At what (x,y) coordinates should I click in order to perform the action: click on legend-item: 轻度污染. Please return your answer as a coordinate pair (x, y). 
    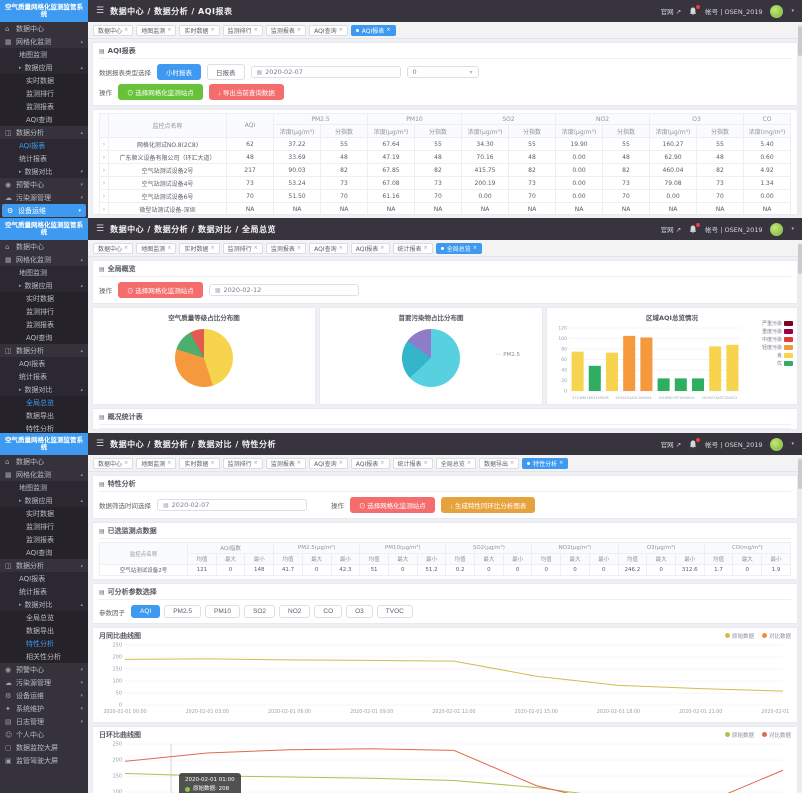
    Looking at the image, I should click on (777, 347).